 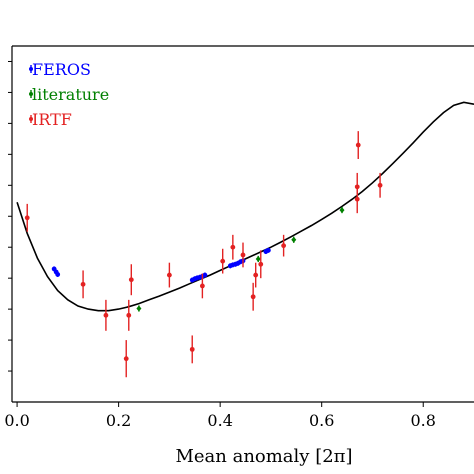 What do you see at coordinates (321, 420) in the screenshot?
I see `x-tick-label: 0.6` at bounding box center [321, 420].